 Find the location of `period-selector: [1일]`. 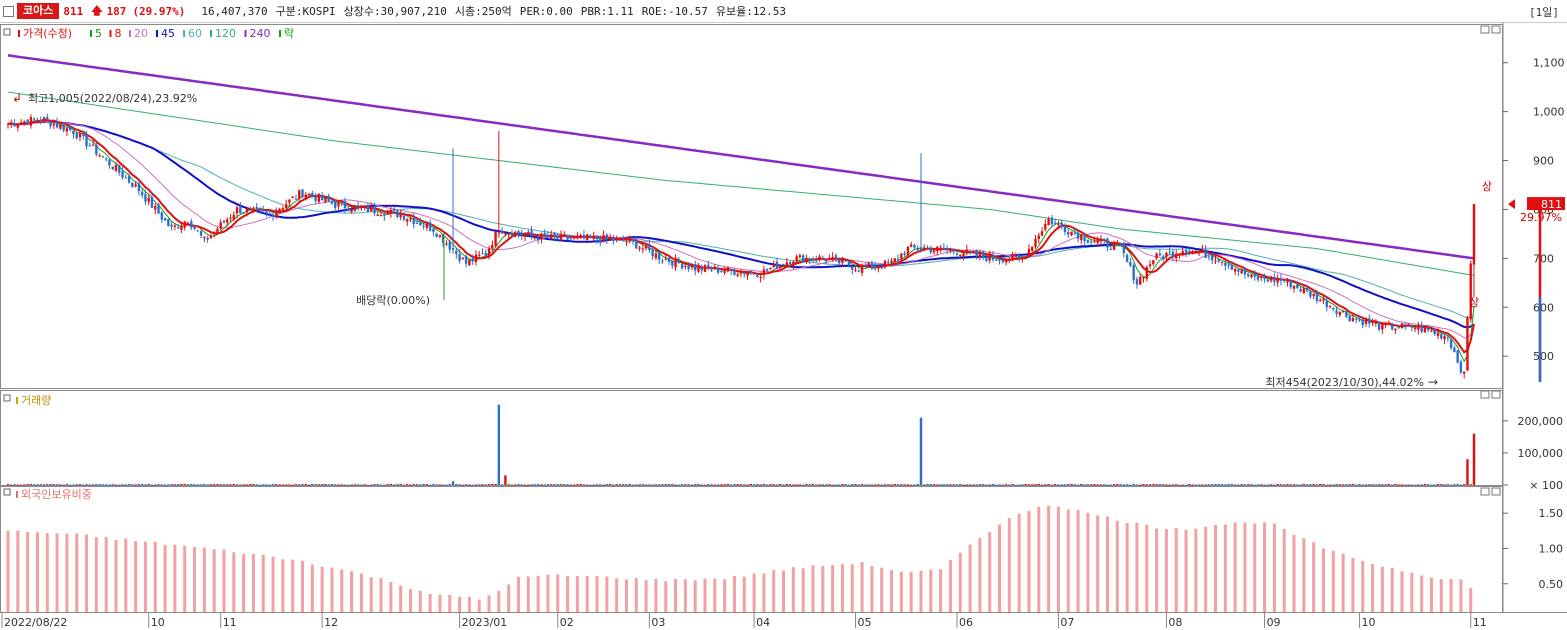

period-selector: [1일] is located at coordinates (1544, 12).